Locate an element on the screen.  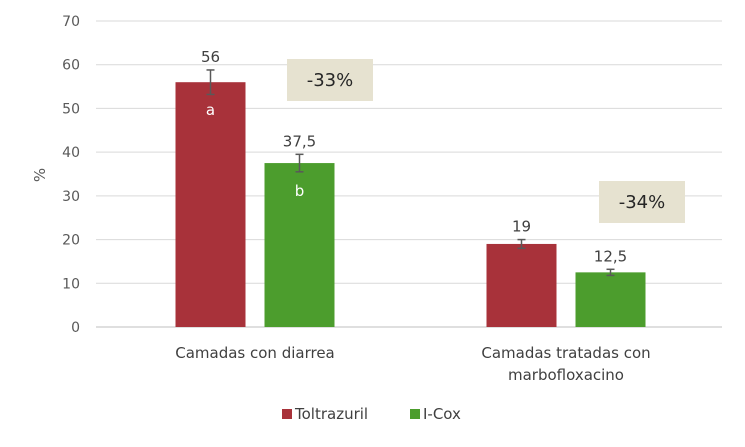
y-axis-label: % is located at coordinates (40, 175).